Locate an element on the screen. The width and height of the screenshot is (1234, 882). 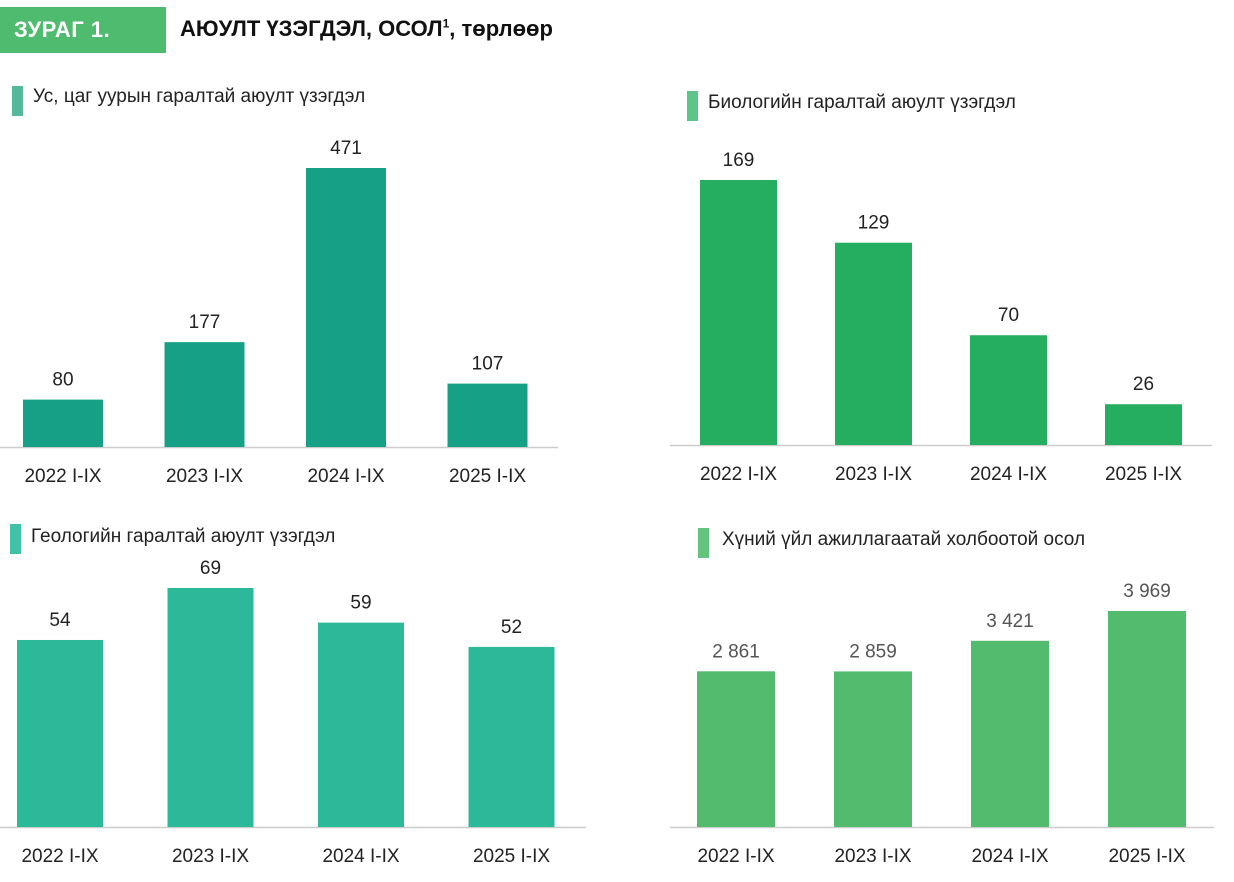
data-label: 2 859 is located at coordinates (873, 651).